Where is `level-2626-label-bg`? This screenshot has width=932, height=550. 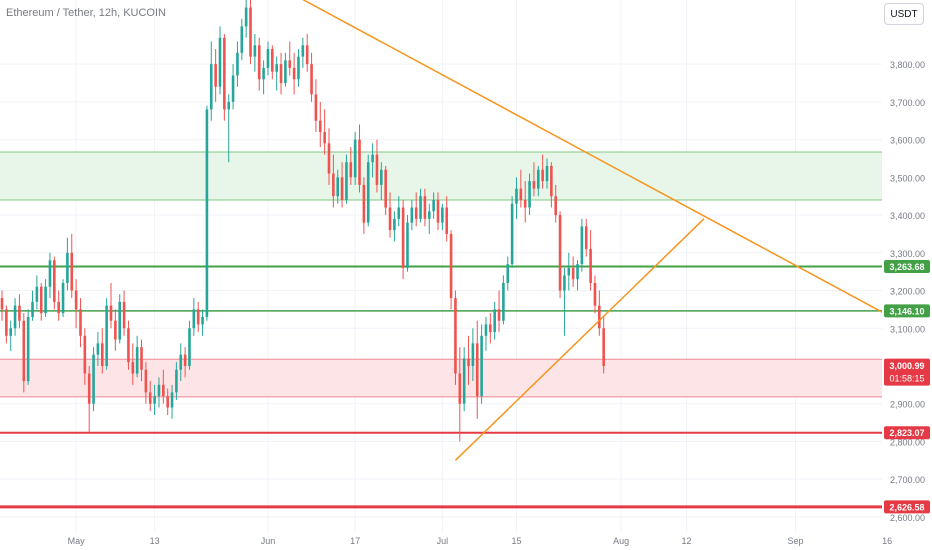 level-2626-label-bg is located at coordinates (907, 507).